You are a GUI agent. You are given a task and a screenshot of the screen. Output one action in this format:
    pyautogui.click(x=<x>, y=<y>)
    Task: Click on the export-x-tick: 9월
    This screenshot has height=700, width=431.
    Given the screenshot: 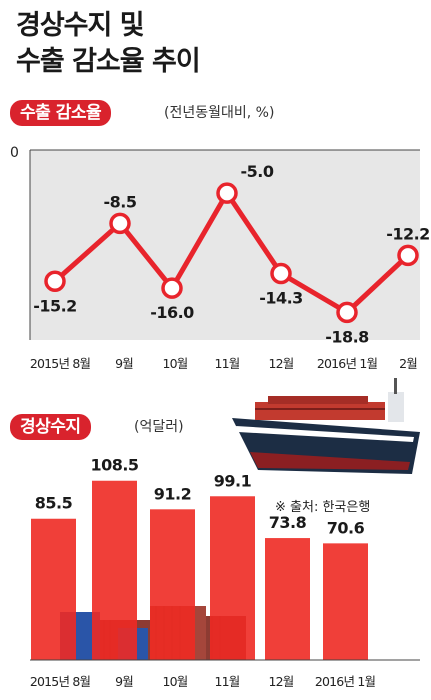 What is the action you would take?
    pyautogui.click(x=124, y=363)
    